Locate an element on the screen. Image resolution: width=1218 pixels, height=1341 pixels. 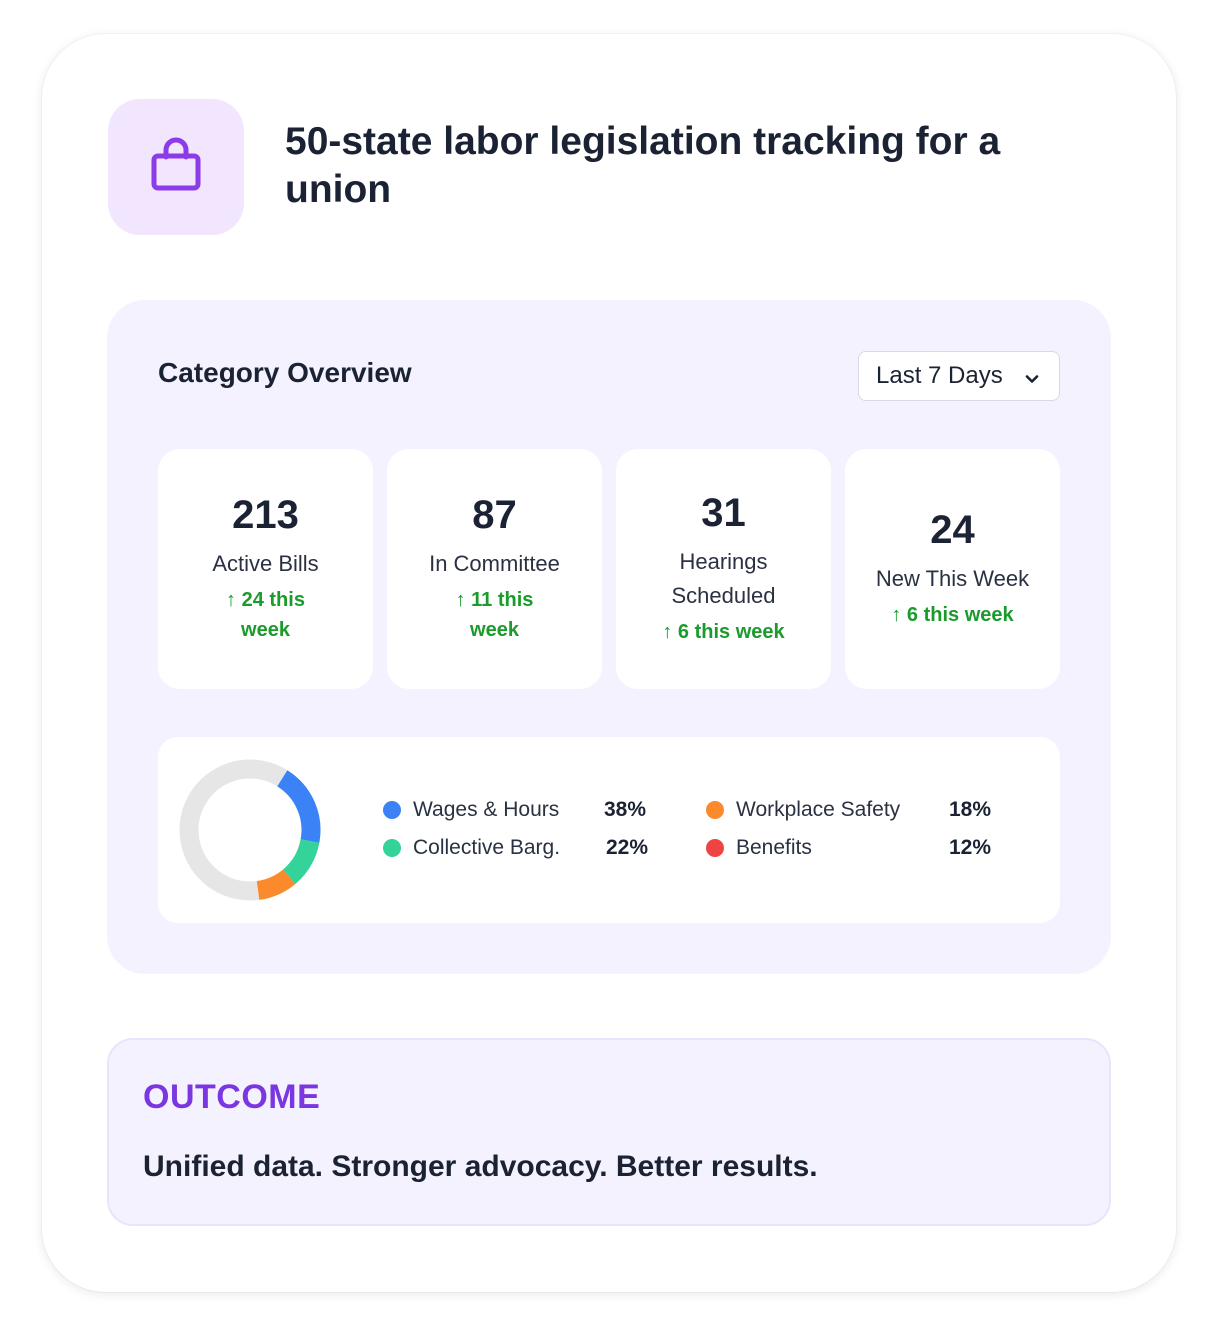
stat-value: 24 is located at coordinates (952, 530).